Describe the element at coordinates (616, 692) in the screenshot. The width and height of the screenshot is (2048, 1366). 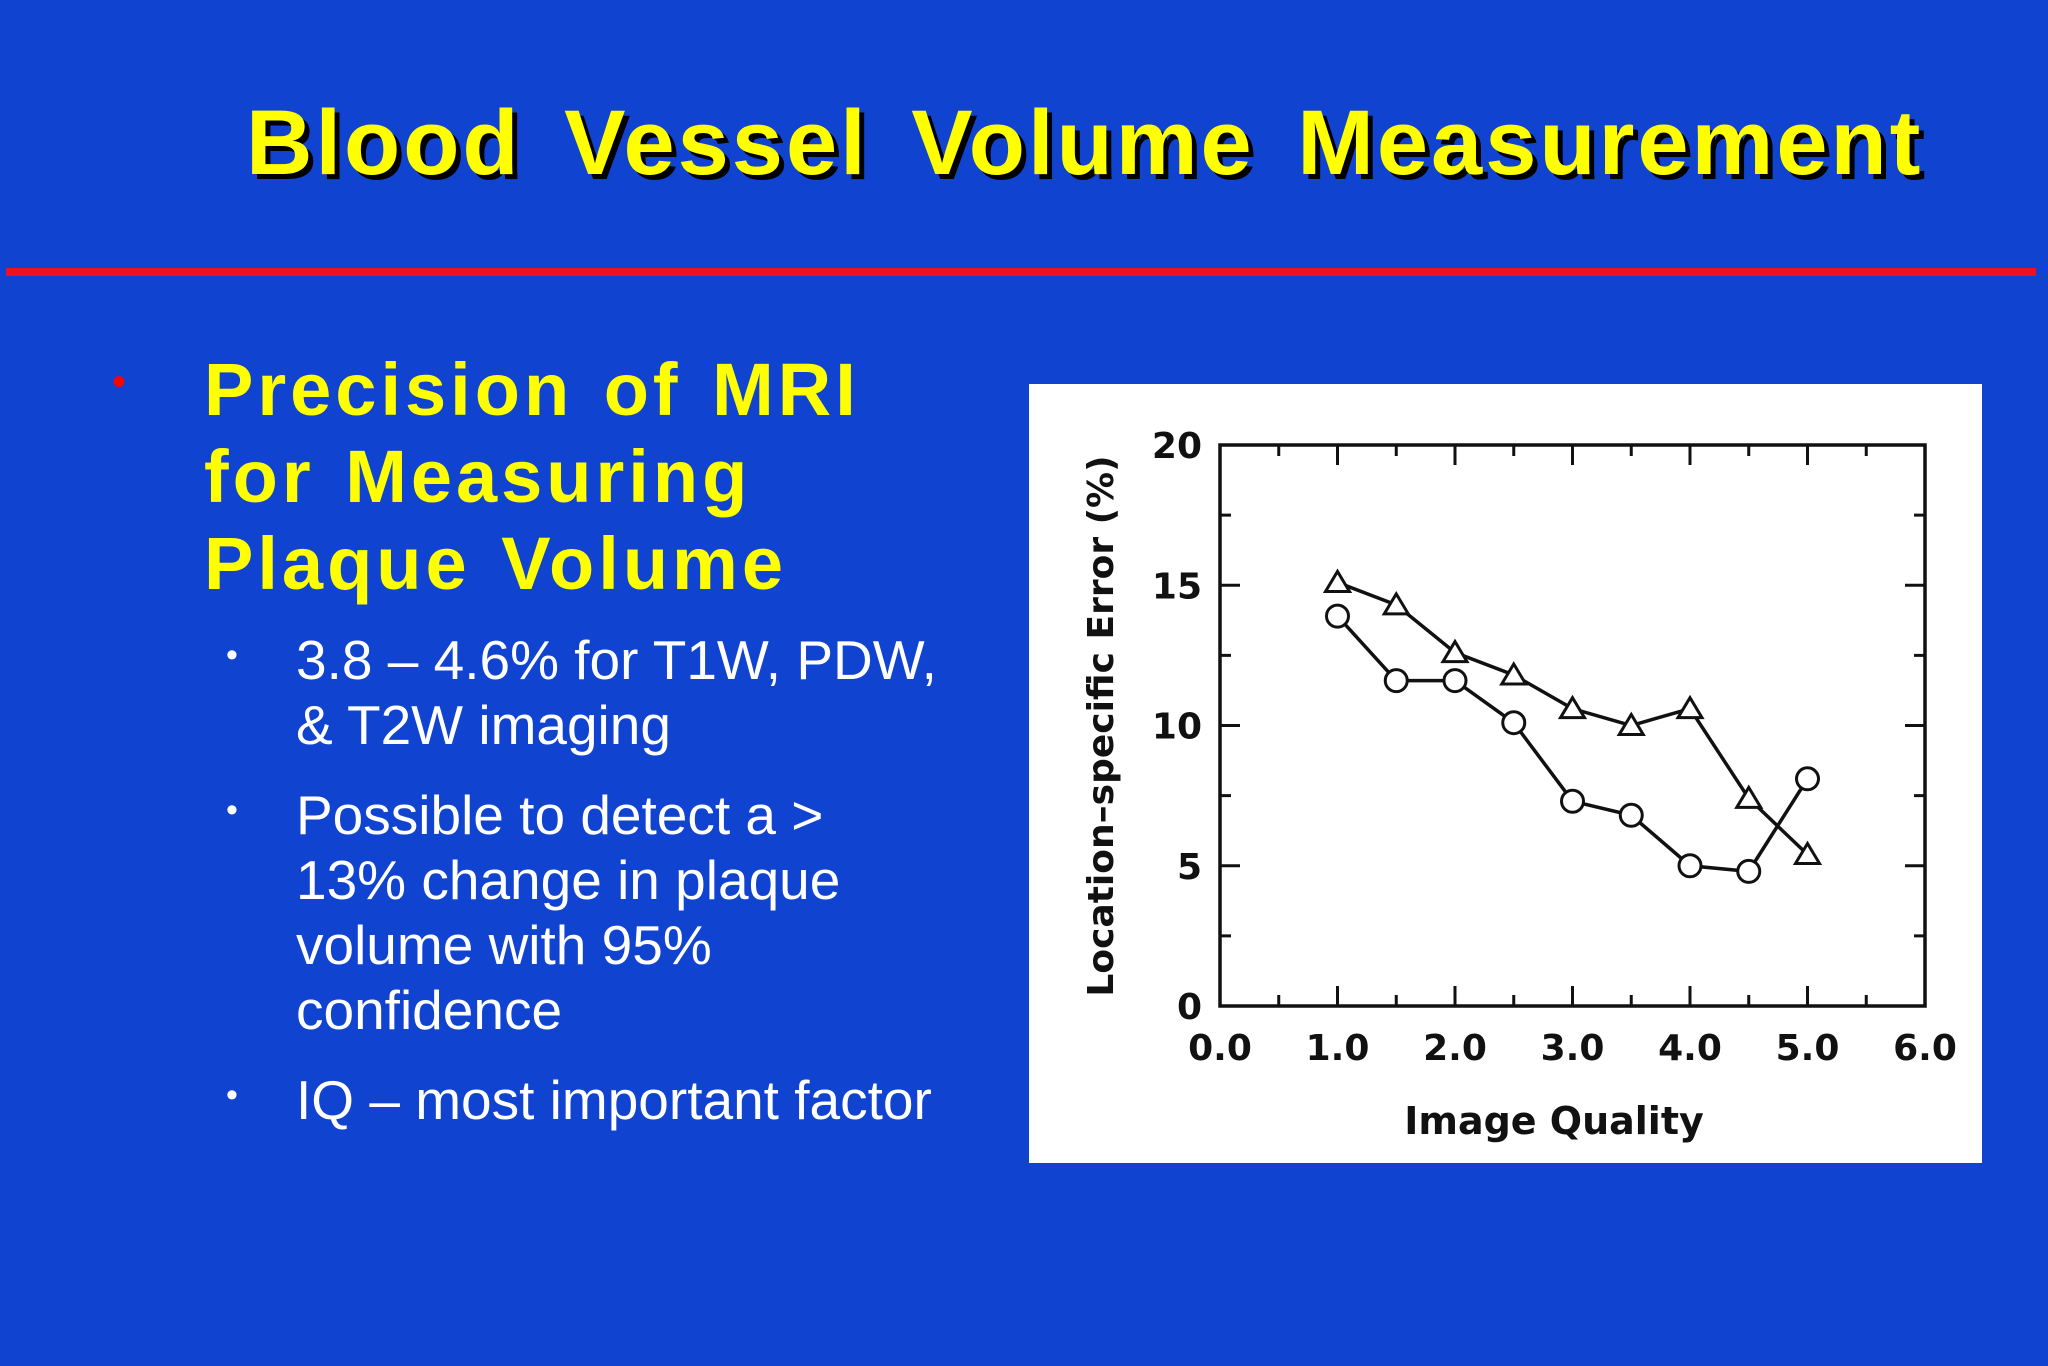
I see `sub-point-text: 3.8 – 4.6% for T1W, PDW, & T2W imaging` at that location.